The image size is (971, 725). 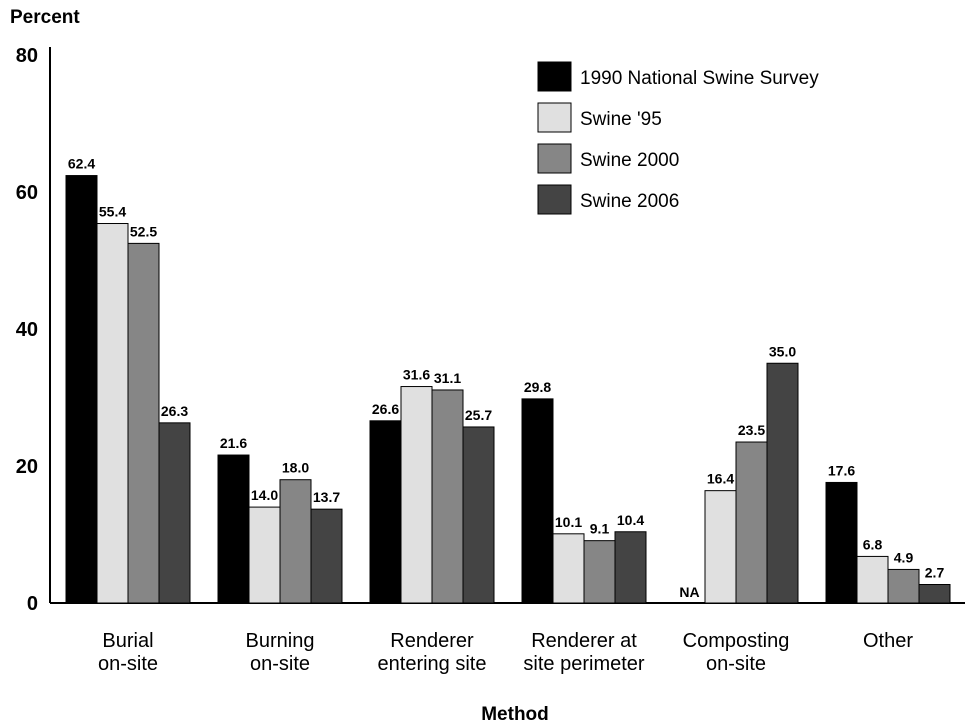 I want to click on data-label-na: NA, so click(x=689, y=592).